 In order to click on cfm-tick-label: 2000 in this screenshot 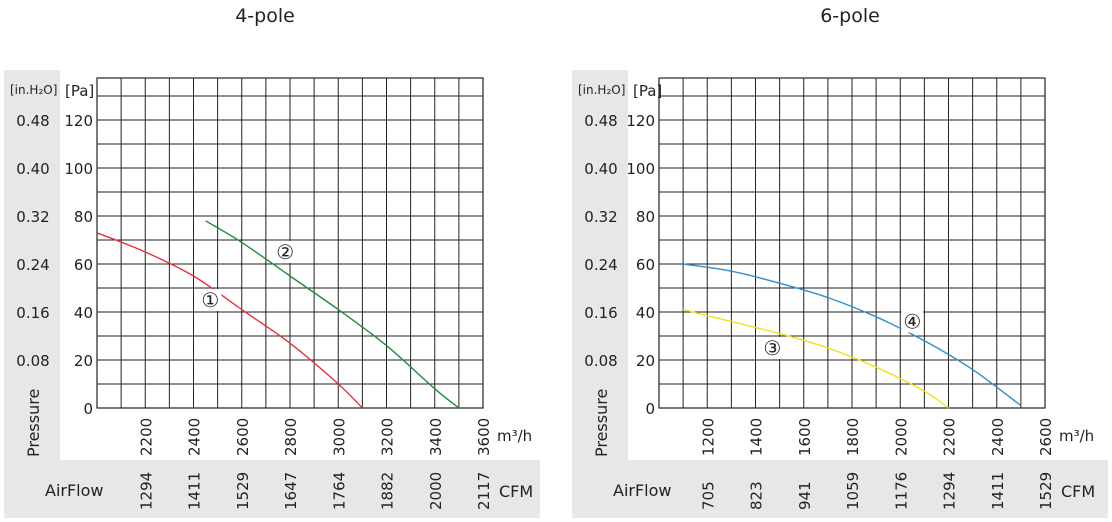, I will do `click(436, 491)`.